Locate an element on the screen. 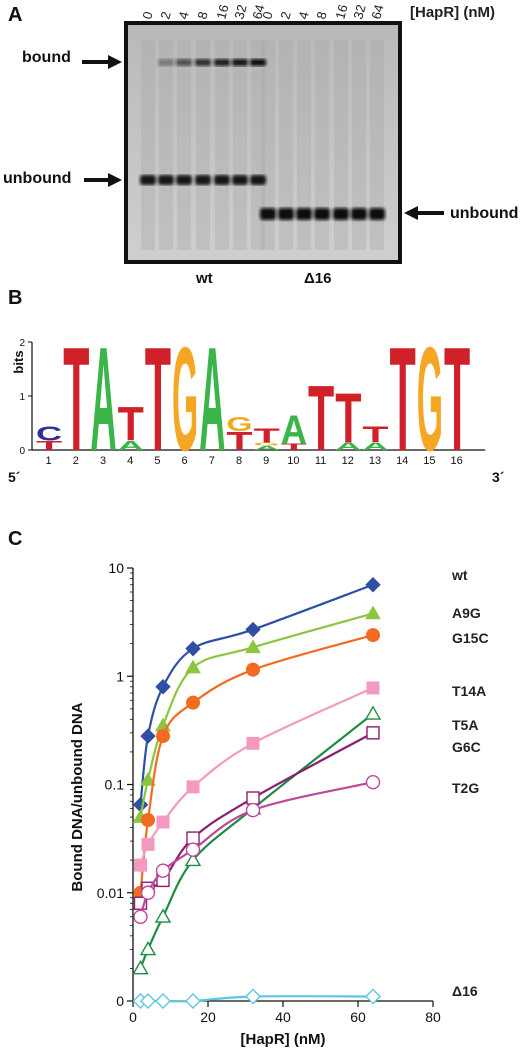  series-label-T2G: T2G is located at coordinates (465, 788).